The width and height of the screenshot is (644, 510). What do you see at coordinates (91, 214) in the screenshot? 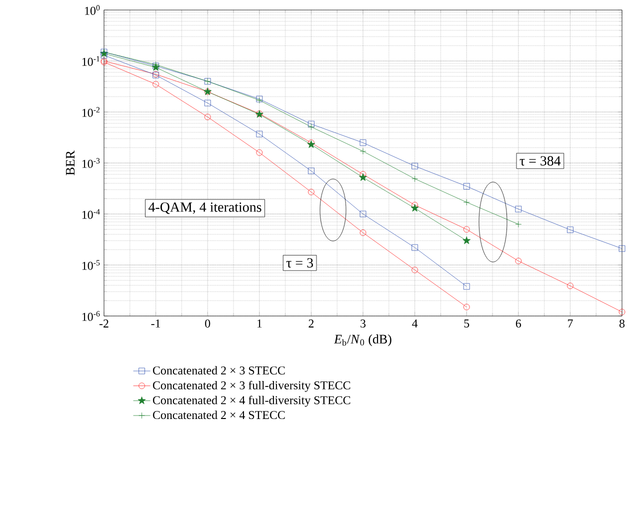
I see `y-tick-label: 10$^{-4}$` at bounding box center [91, 214].